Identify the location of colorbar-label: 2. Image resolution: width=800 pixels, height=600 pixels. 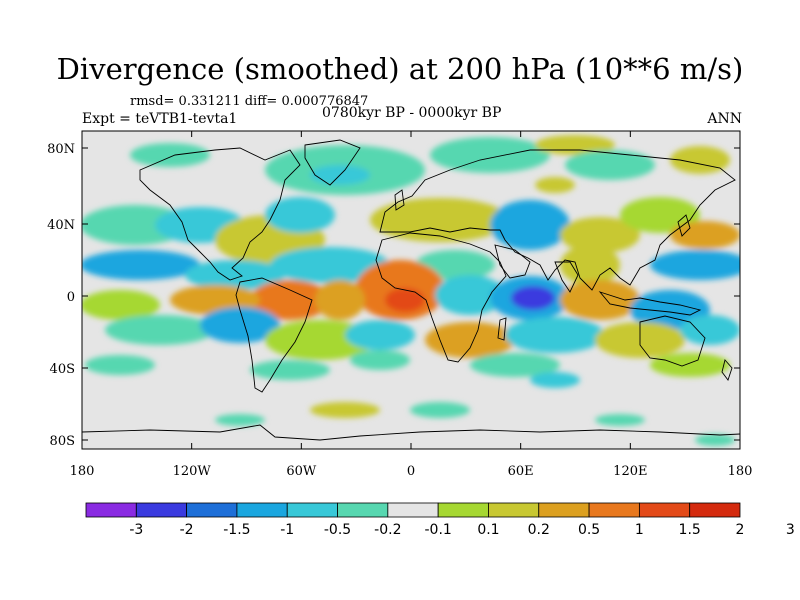
(740, 530).